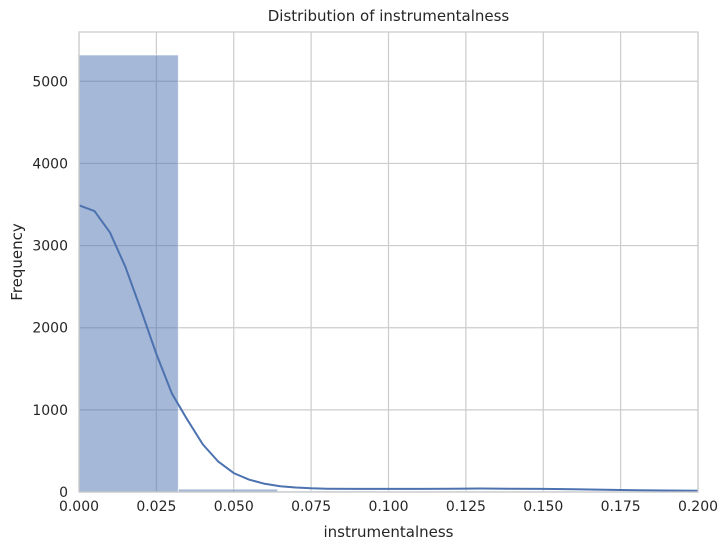  What do you see at coordinates (50, 287) in the screenshot?
I see `y-tick-labels: 0 1000 2000 3000 4000 5000` at bounding box center [50, 287].